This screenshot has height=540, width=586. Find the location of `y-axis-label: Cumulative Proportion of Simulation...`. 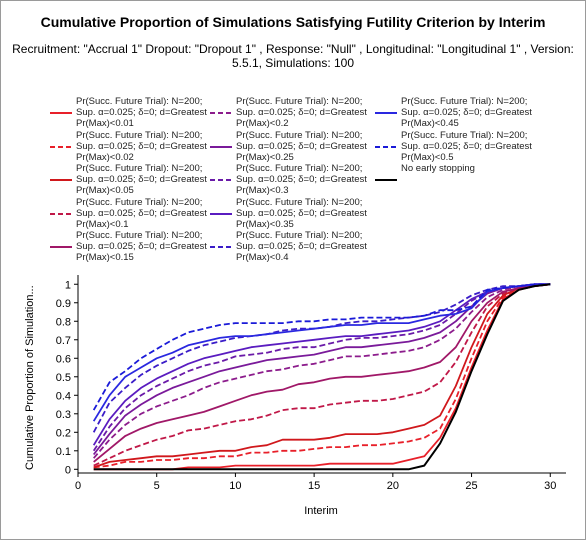

y-axis-label: Cumulative Proportion of Simulation... is located at coordinates (30, 377).